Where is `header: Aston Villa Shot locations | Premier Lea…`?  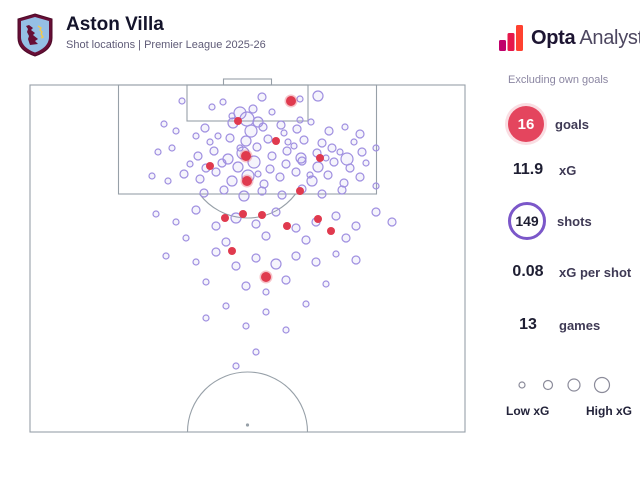
header: Aston Villa Shot locations | Premier Lea… is located at coordinates (141, 35).